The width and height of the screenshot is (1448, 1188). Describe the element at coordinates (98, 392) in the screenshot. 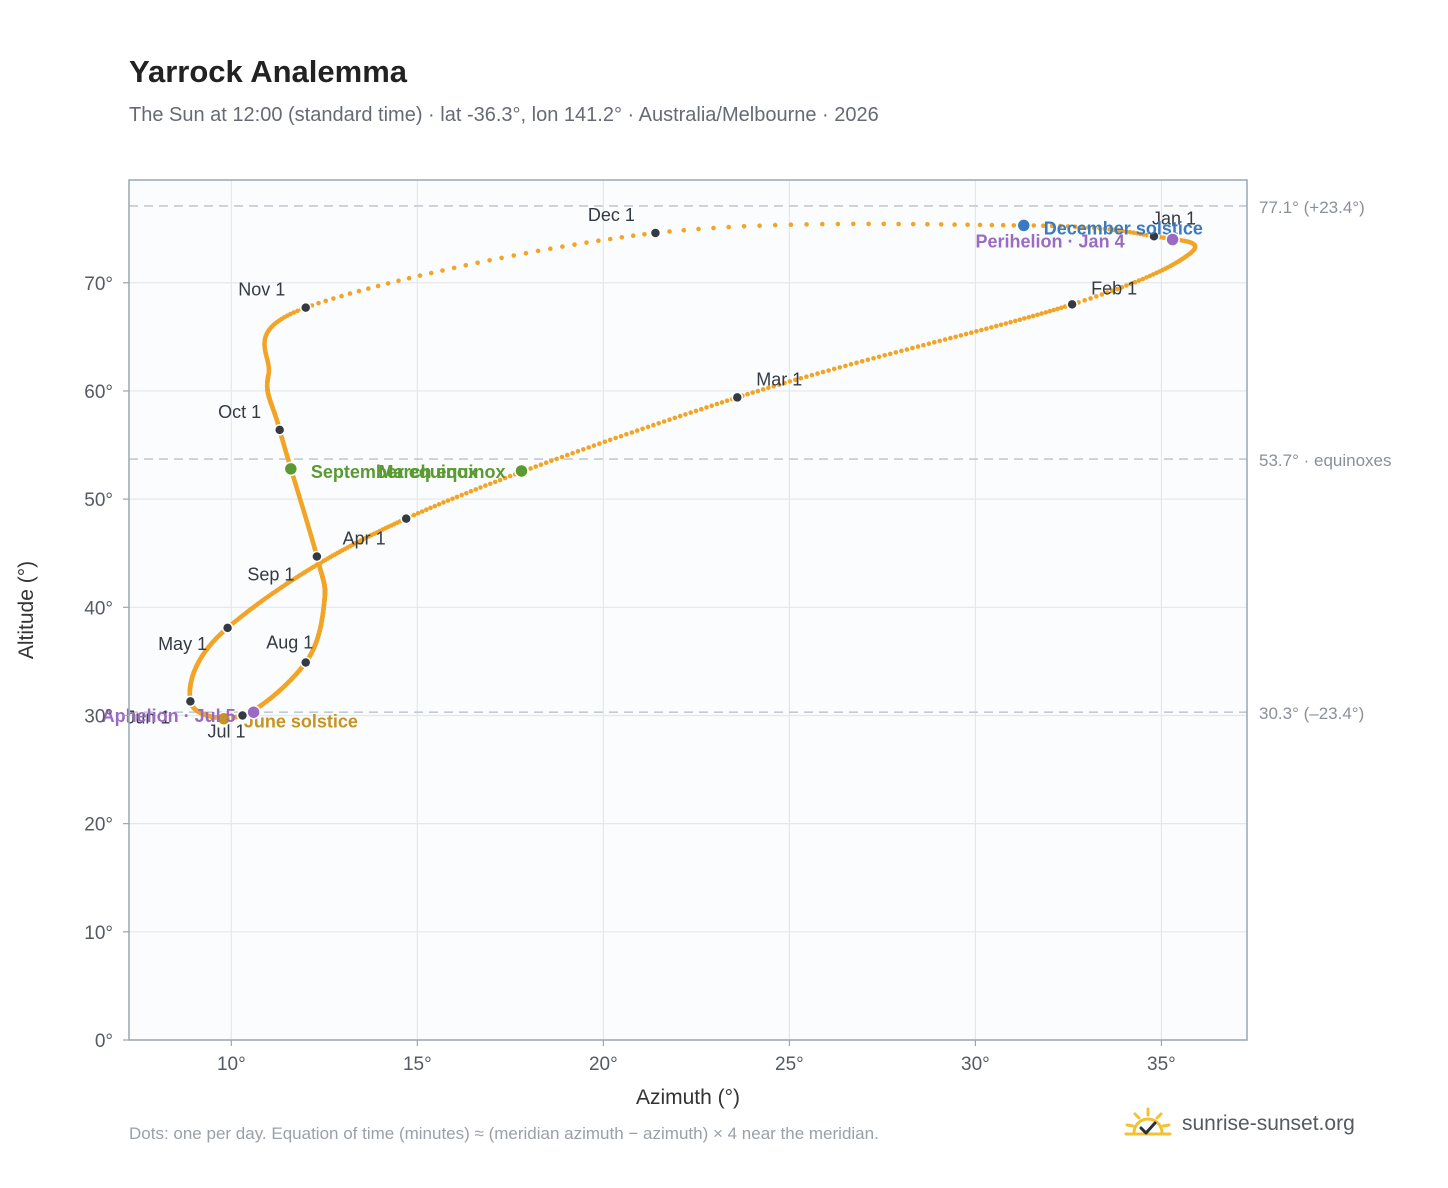

I see `y-tick-label: 60°` at that location.